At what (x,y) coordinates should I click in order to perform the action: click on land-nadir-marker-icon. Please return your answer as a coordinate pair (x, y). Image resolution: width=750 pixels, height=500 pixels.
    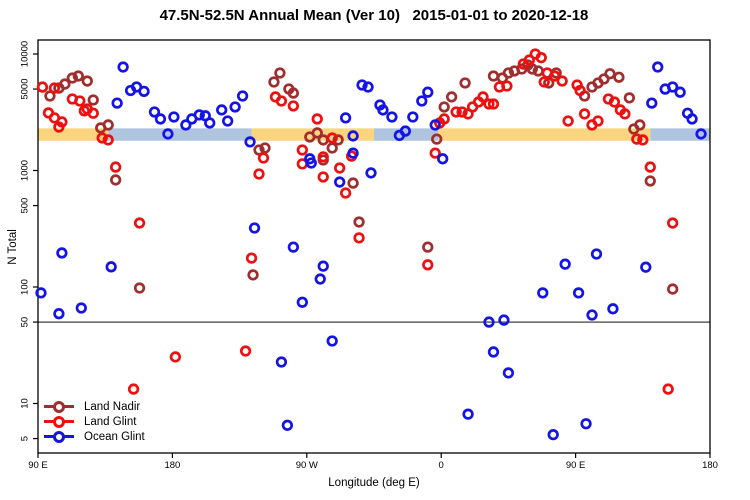
    Looking at the image, I should click on (59, 406).